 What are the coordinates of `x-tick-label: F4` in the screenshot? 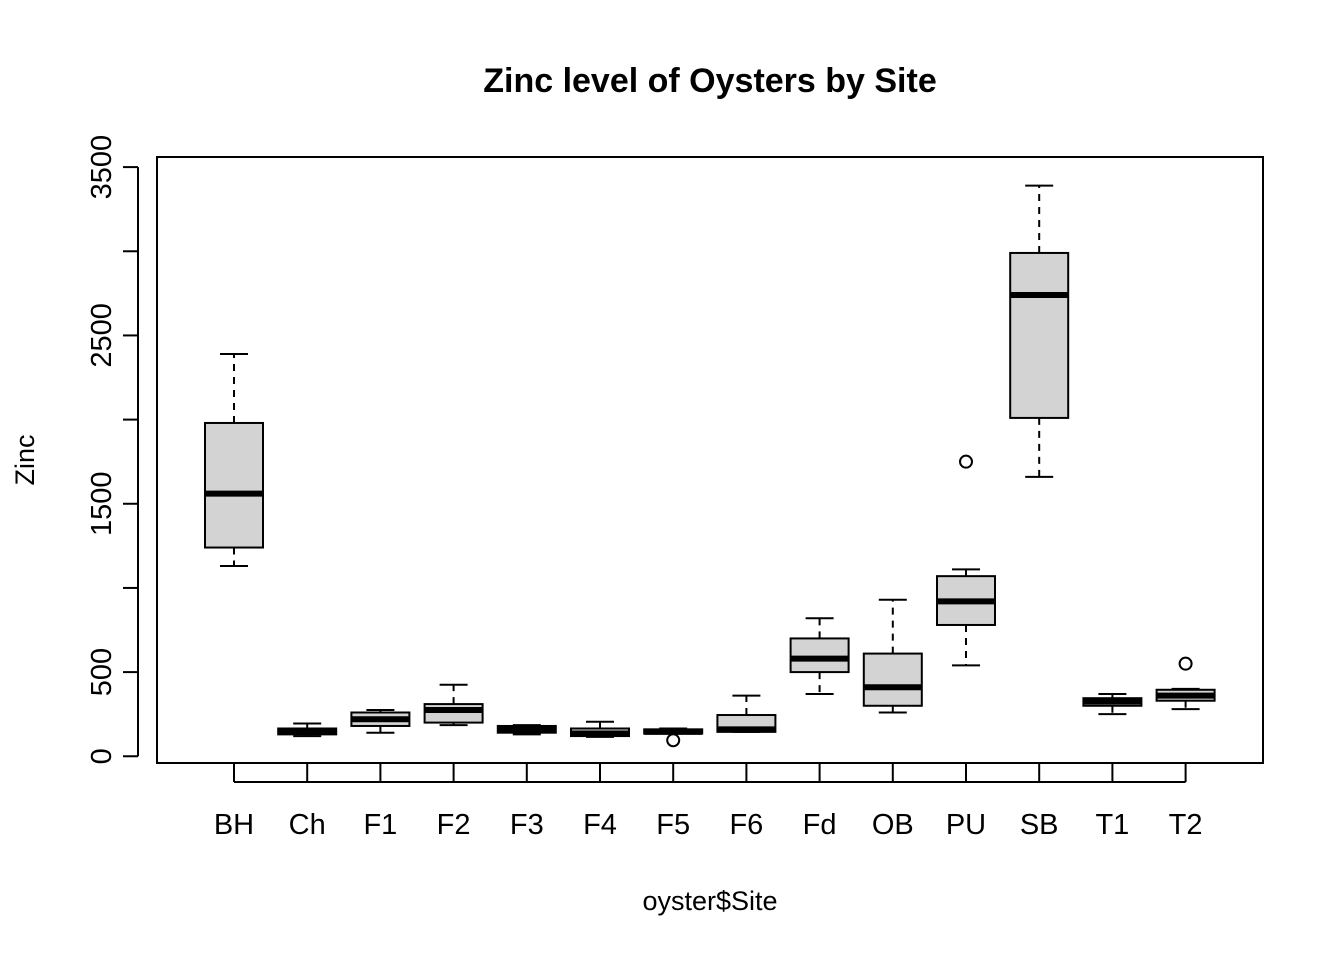 It's located at (600, 825).